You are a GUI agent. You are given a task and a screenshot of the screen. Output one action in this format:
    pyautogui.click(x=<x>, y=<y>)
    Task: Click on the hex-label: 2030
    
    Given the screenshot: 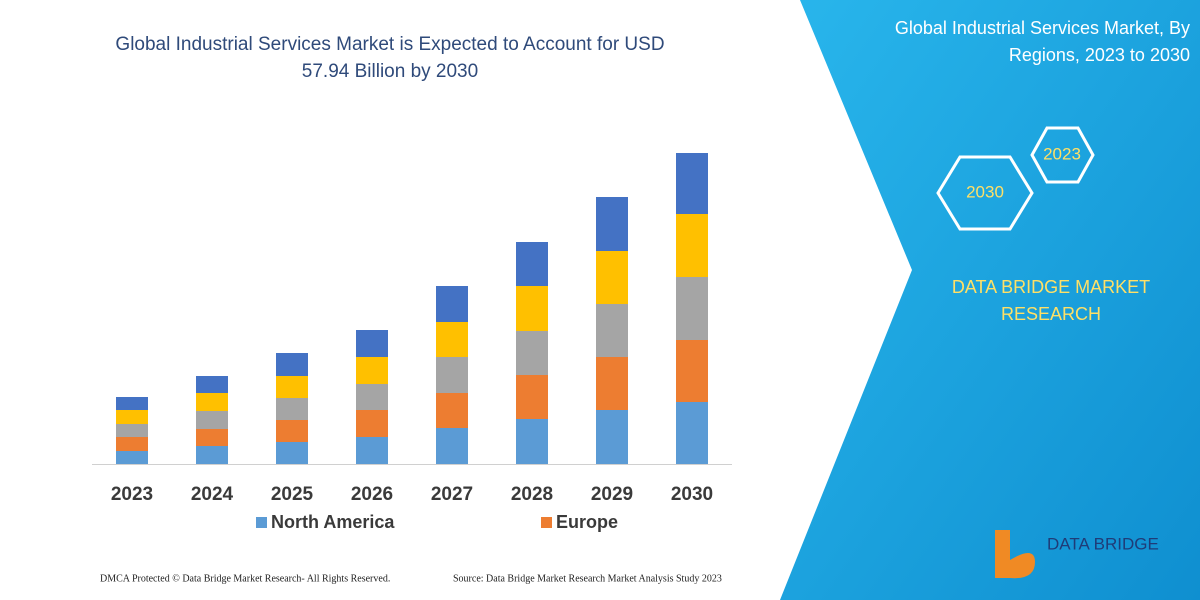 What is the action you would take?
    pyautogui.click(x=985, y=191)
    